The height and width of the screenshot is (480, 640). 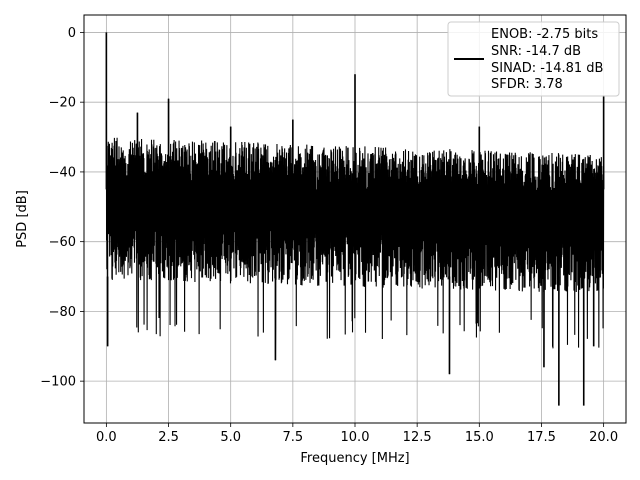 I want to click on y-tick-label: −100, so click(x=58, y=382).